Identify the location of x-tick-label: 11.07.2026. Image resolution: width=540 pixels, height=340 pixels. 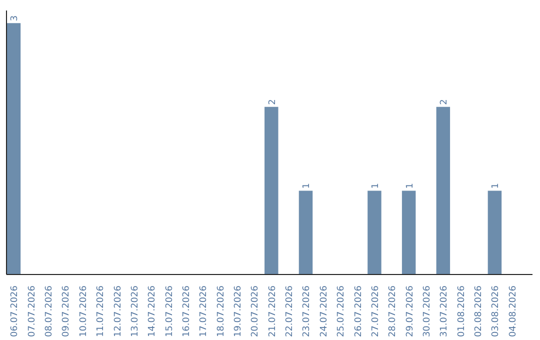
(101, 311).